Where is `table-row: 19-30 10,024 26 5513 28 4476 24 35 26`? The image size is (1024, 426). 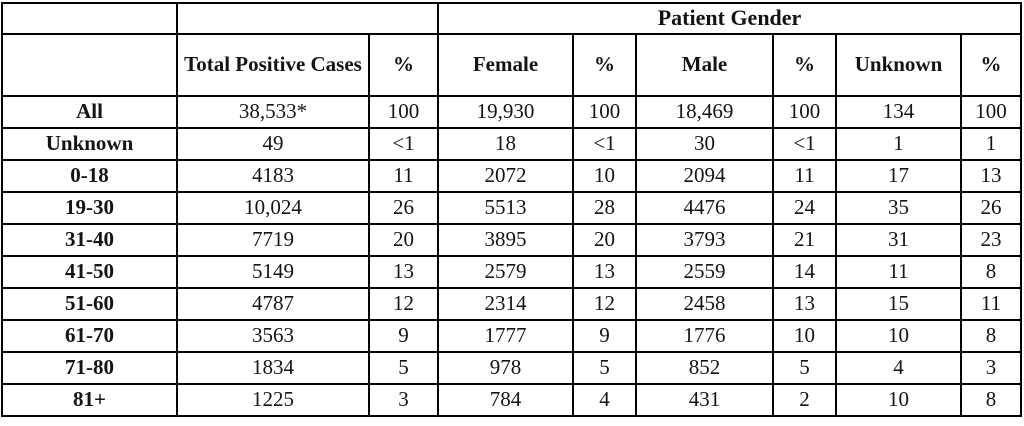
table-row: 19-30 10,024 26 5513 28 4476 24 35 26 is located at coordinates (512, 208).